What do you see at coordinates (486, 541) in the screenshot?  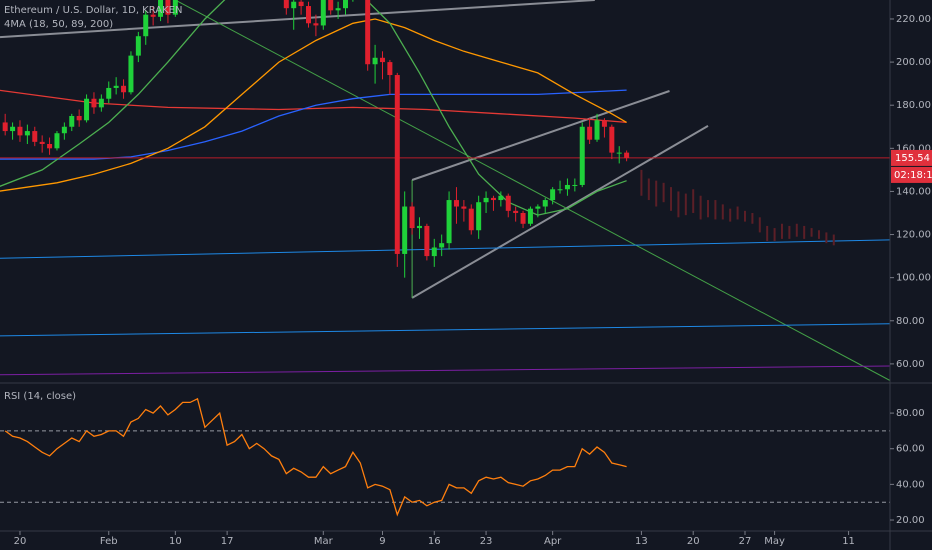 I see `x-tick-label: 23` at bounding box center [486, 541].